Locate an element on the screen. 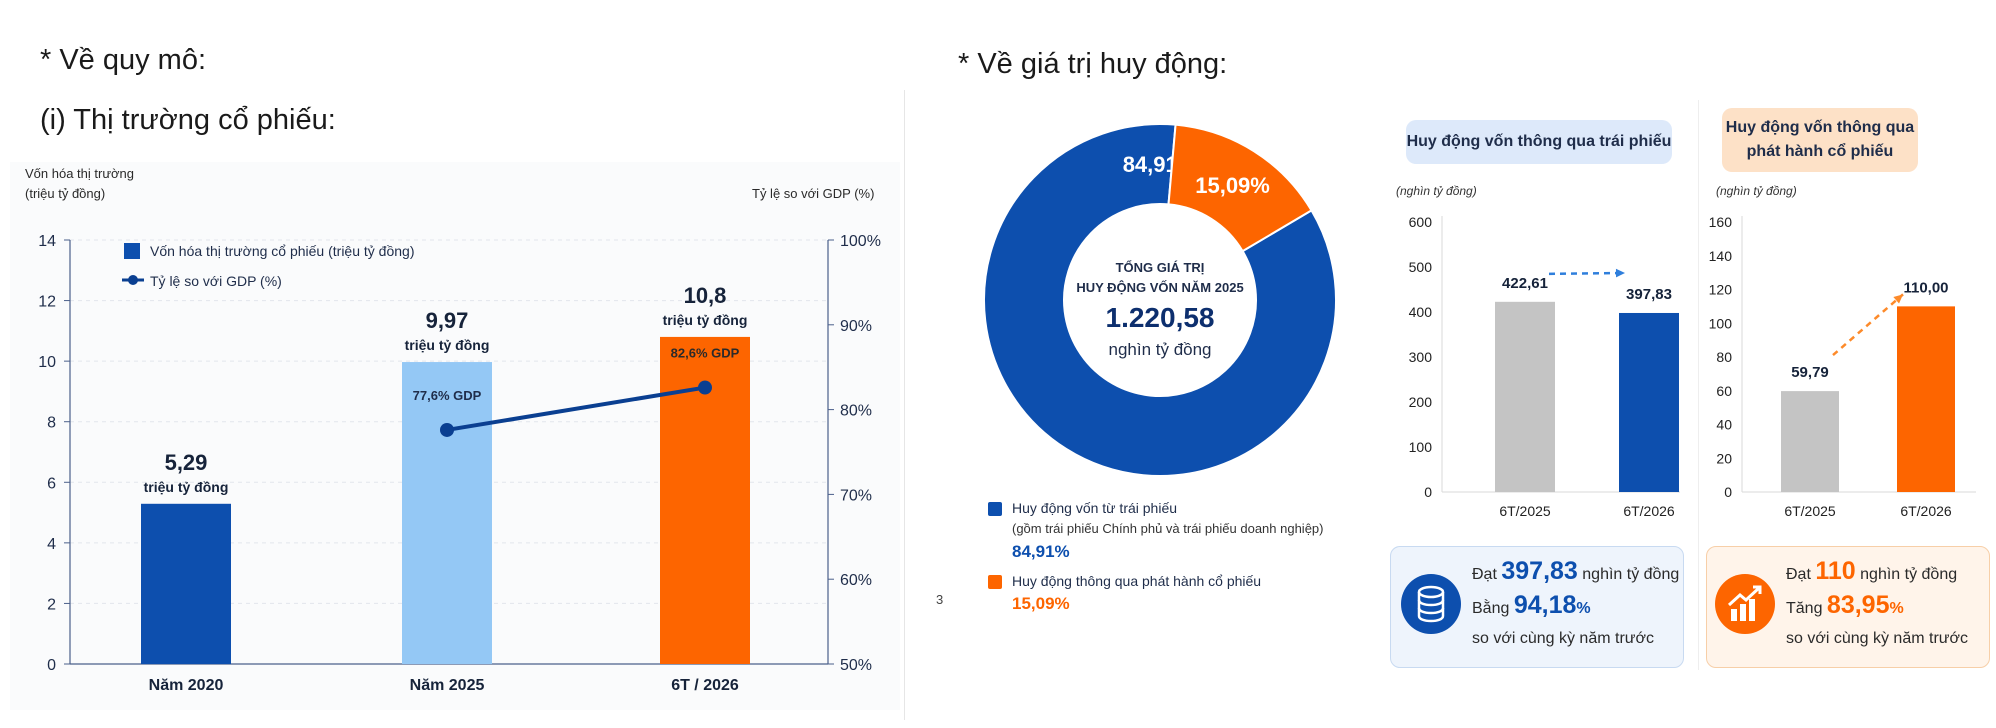 The image size is (1996, 728). legend-line-label: Tỷ lệ so với GDP (%) is located at coordinates (216, 281).